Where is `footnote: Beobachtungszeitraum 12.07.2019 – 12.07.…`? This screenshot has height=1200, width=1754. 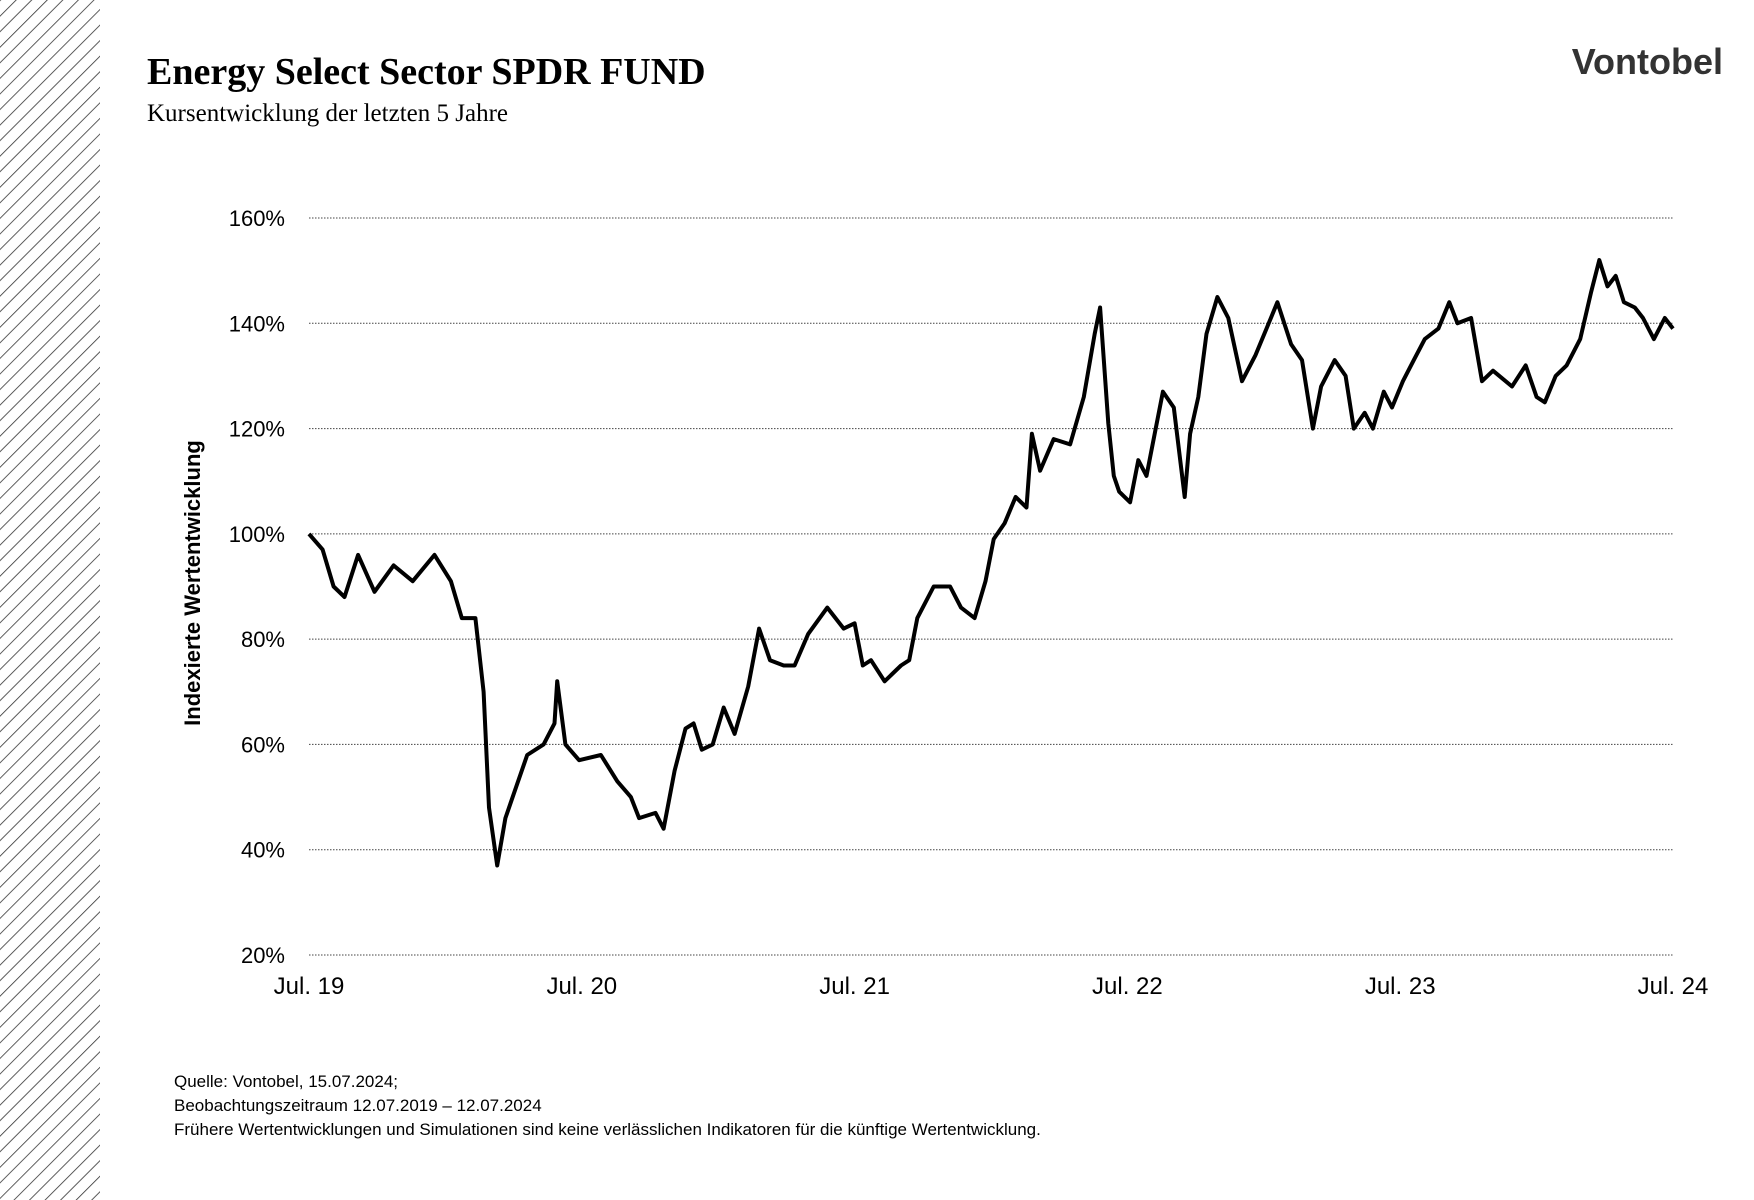
footnote: Beobachtungszeitraum 12.07.2019 – 12.07.… is located at coordinates (358, 1105).